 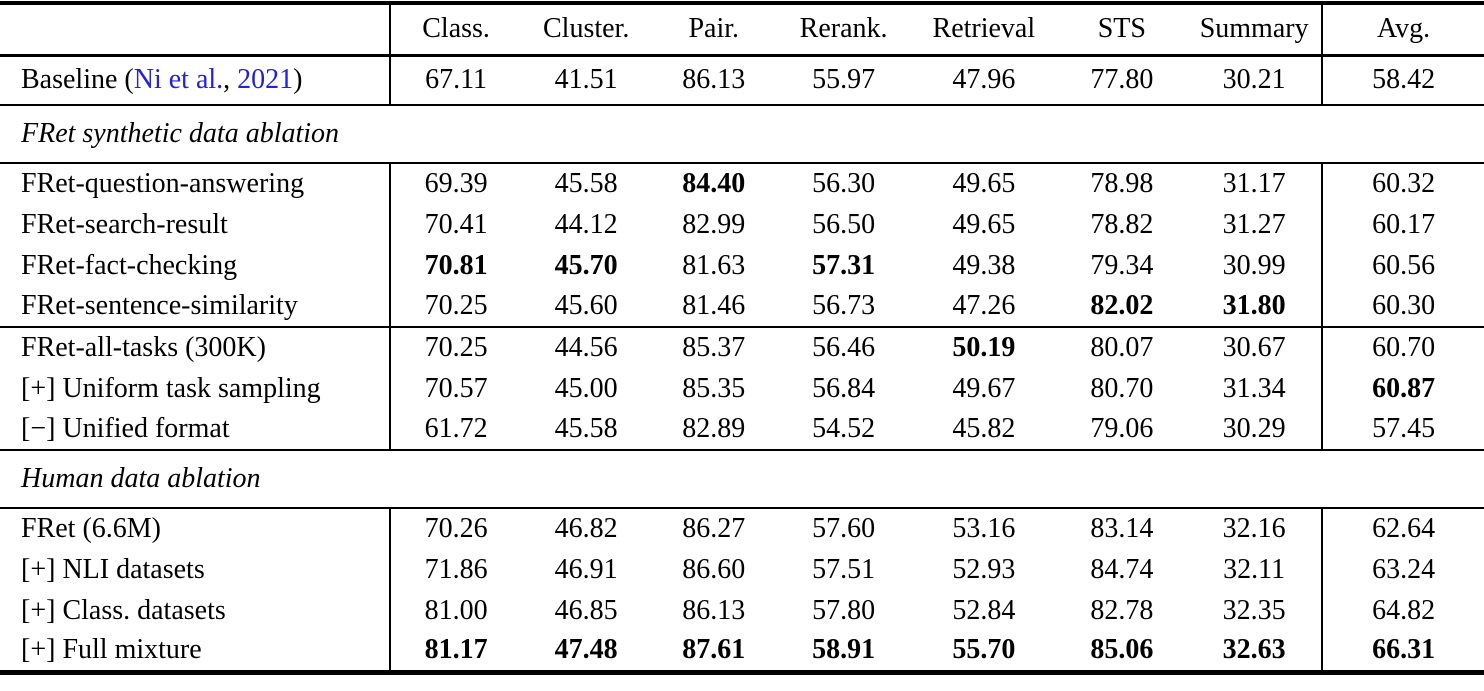 What do you see at coordinates (843, 29) in the screenshot?
I see `header-cell-rerank: Rerank.` at bounding box center [843, 29].